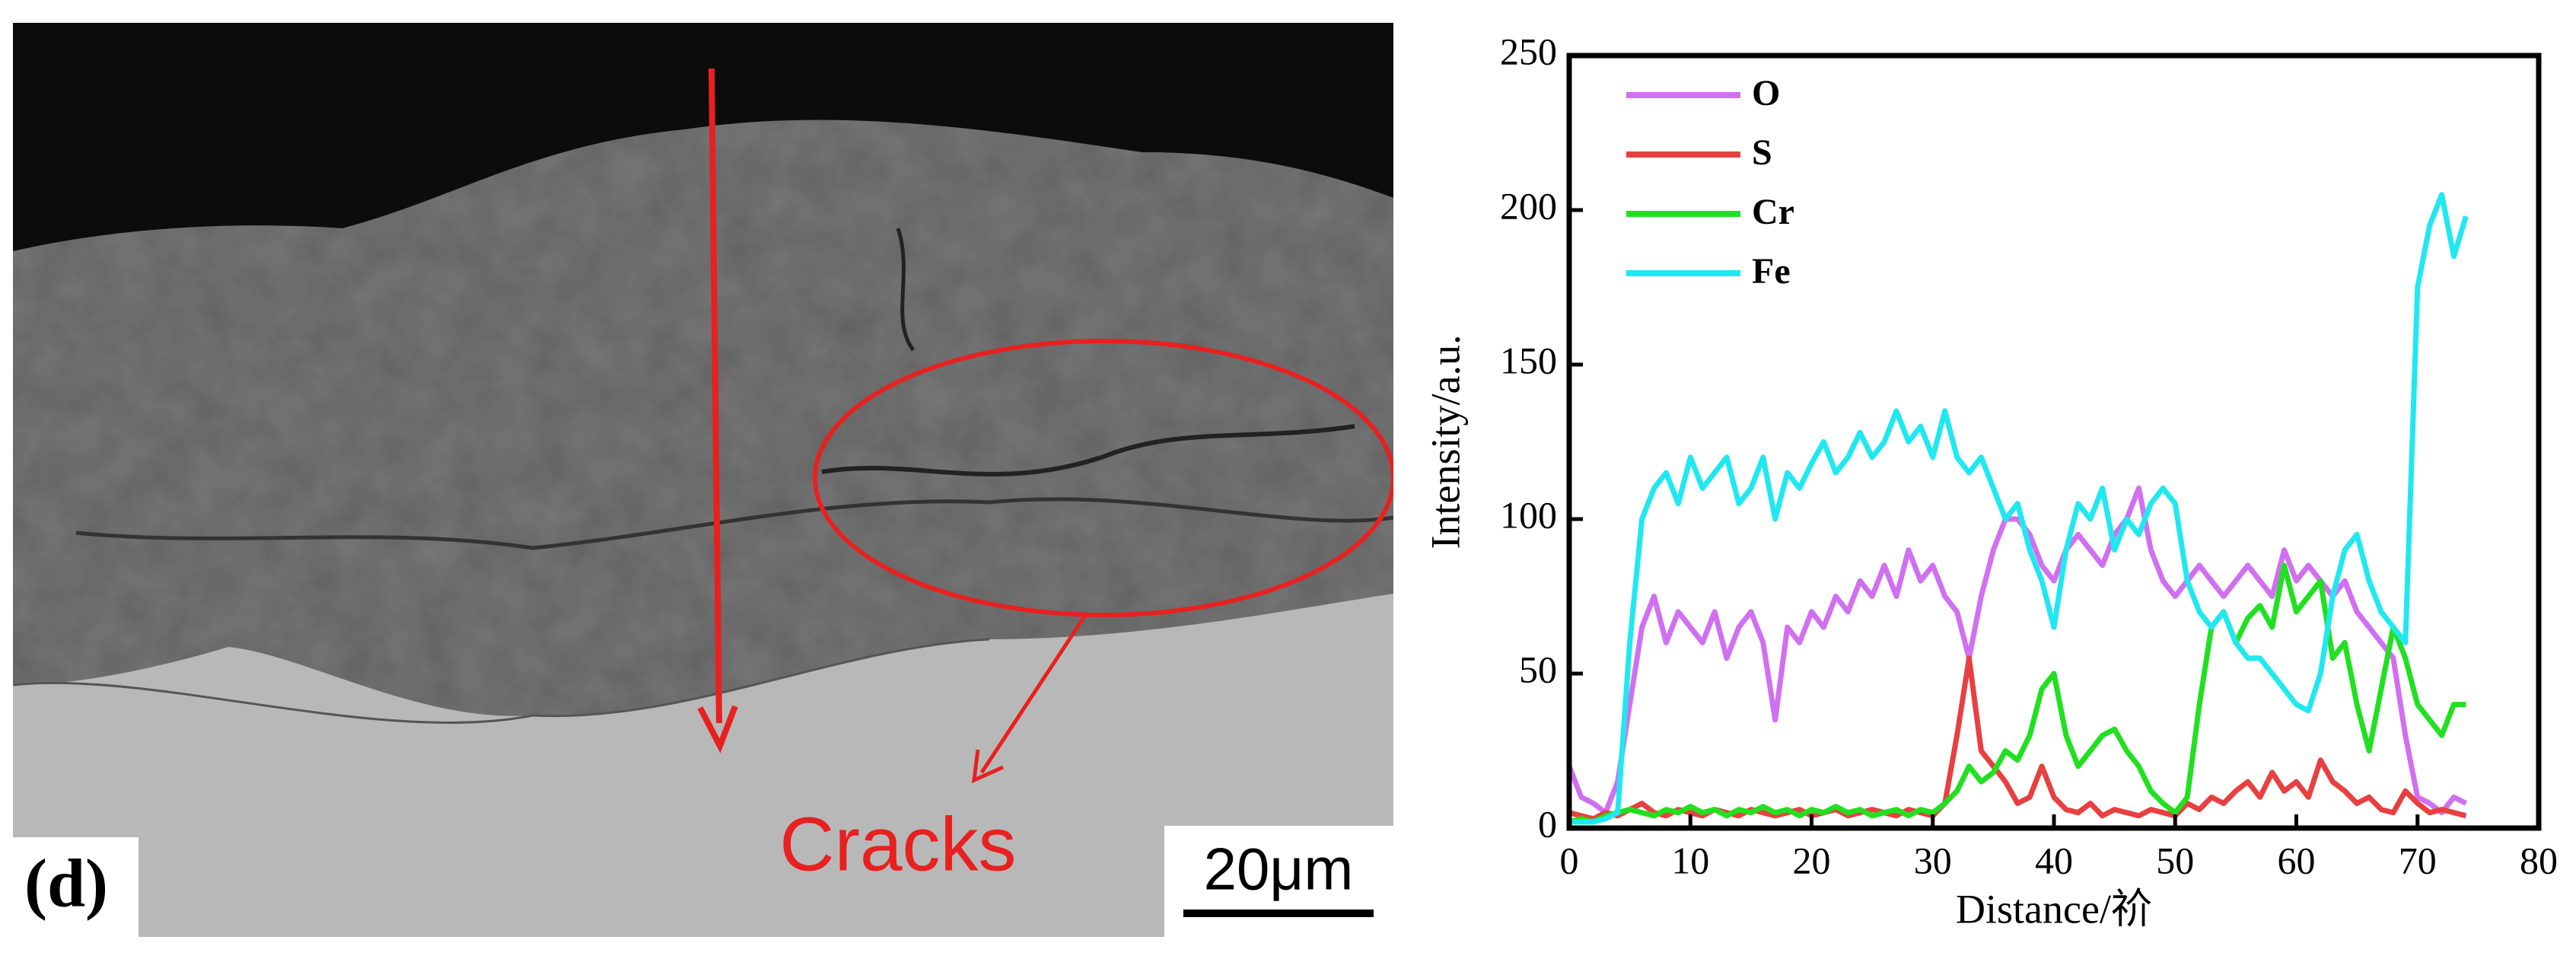  I want to click on x-axis-label: Distance/祄, so click(2054, 909).